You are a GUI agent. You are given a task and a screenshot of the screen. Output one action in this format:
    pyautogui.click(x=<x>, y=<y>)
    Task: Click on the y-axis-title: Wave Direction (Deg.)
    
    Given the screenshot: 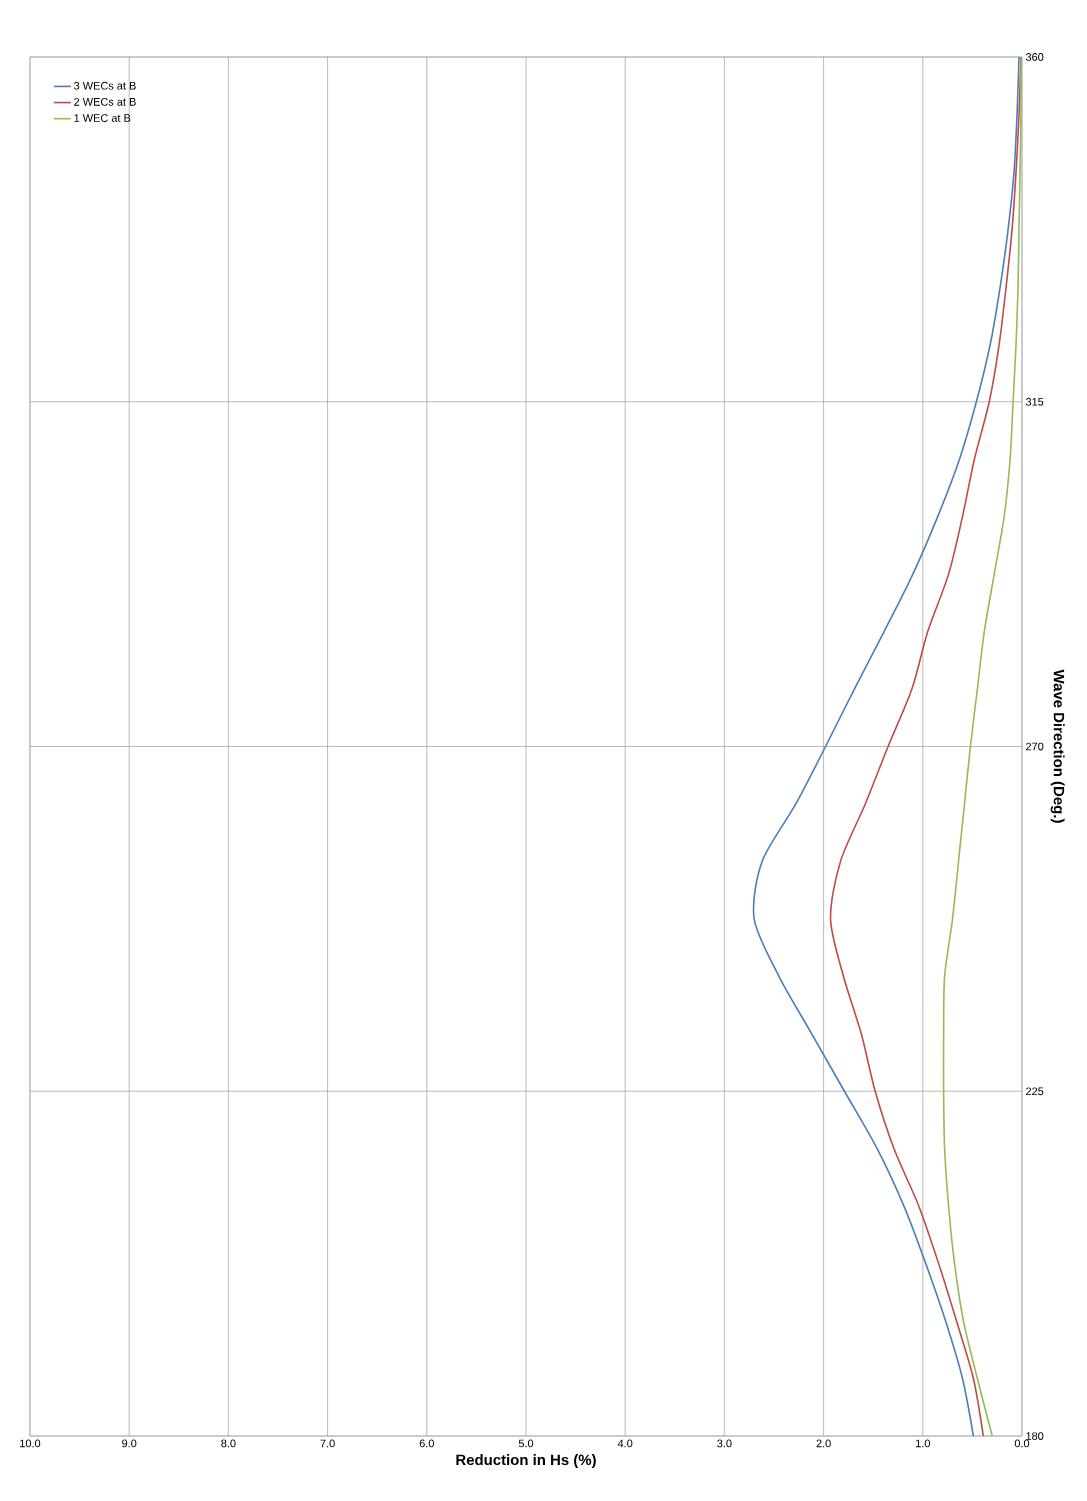 What is the action you would take?
    pyautogui.click(x=1057, y=746)
    